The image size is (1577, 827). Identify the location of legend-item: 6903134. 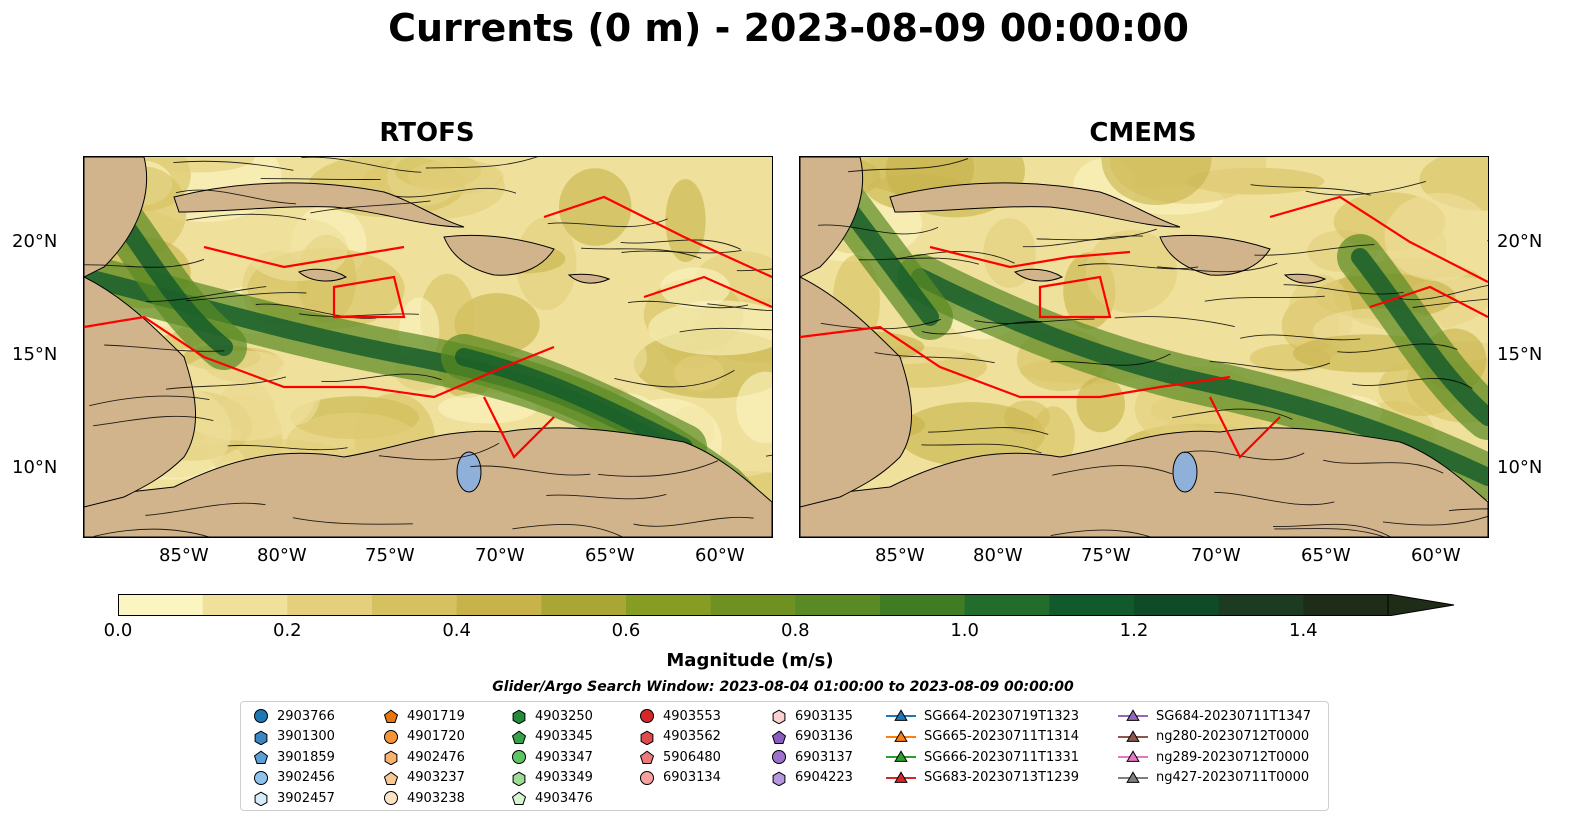
(680, 778).